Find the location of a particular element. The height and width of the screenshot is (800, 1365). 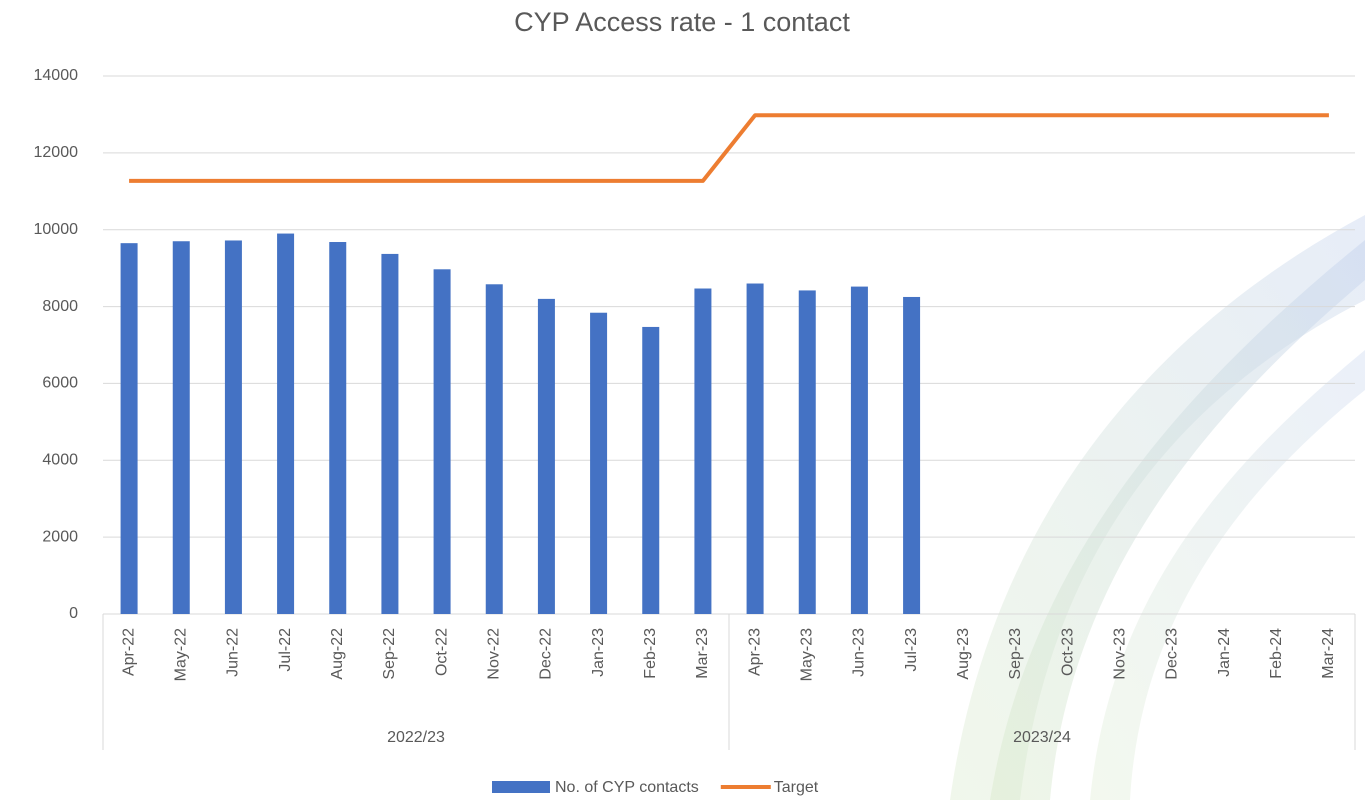

y-tick-label: 12000 is located at coordinates (56, 152).